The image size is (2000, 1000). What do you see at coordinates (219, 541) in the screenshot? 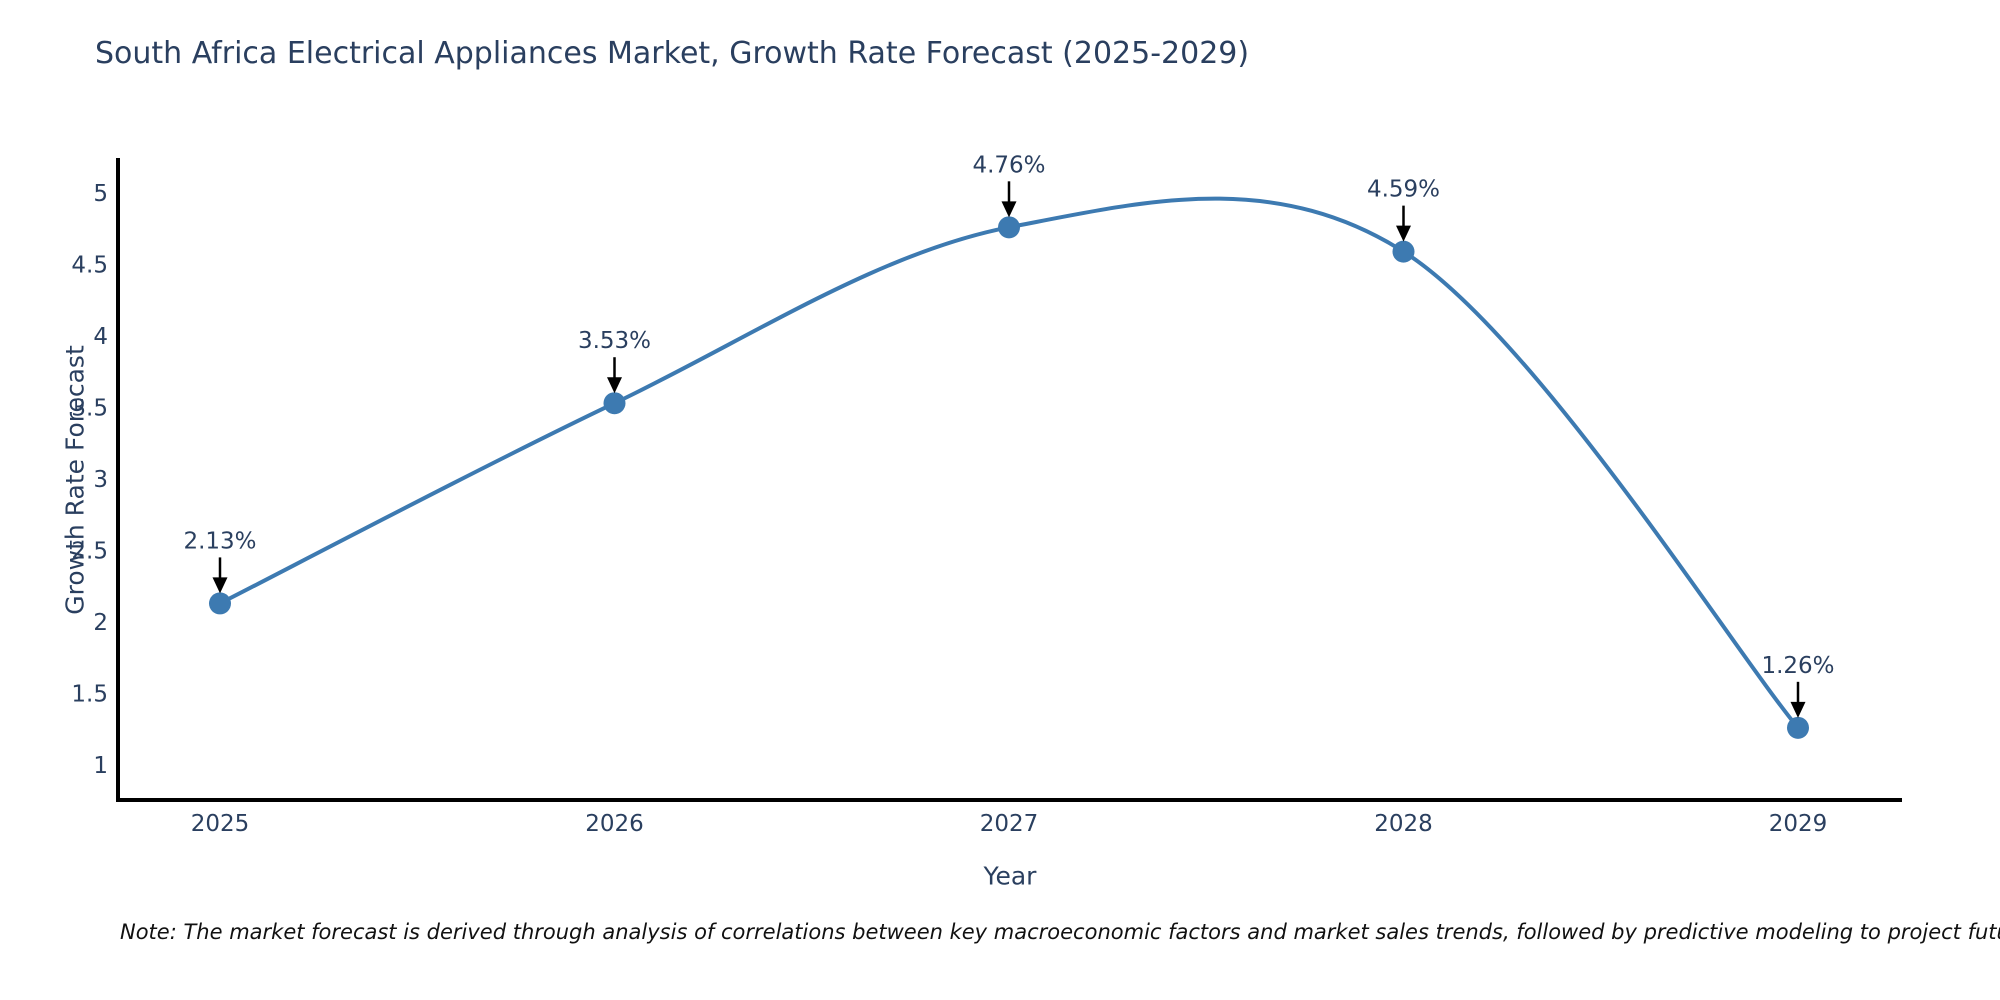
I see `point-annotation-label: 2.13%` at bounding box center [219, 541].